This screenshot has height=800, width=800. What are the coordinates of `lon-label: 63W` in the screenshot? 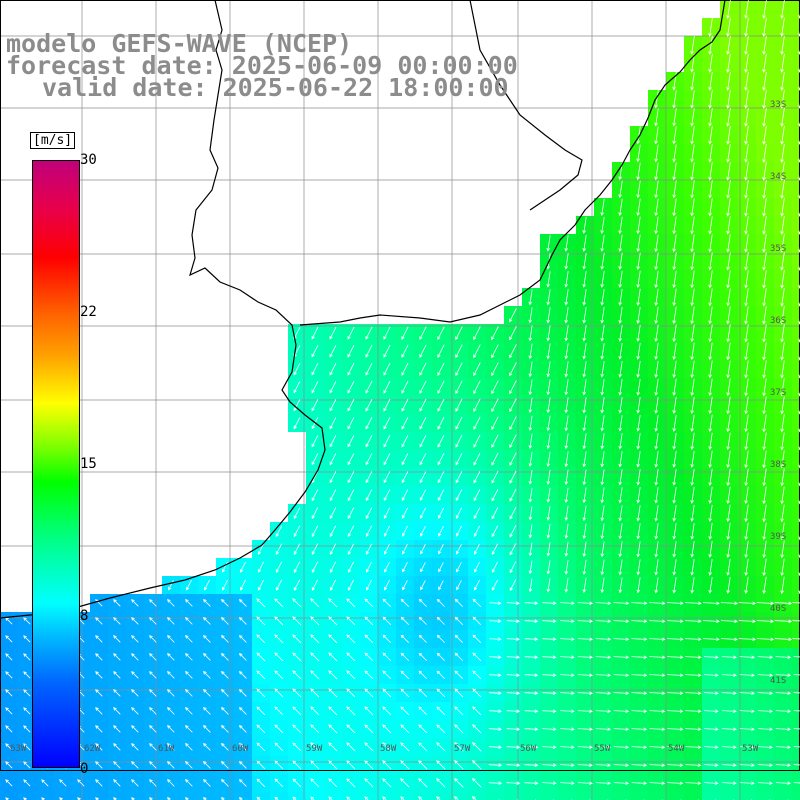 It's located at (18, 749).